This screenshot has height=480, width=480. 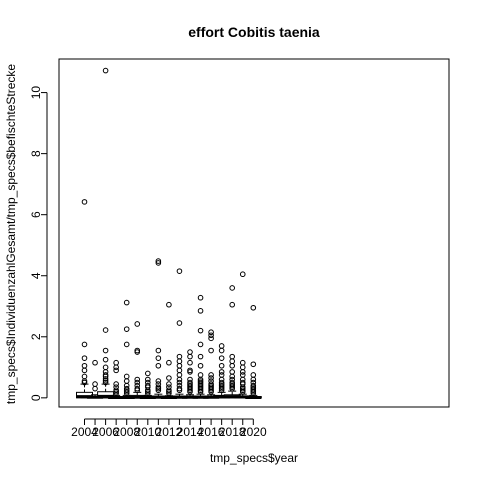 I want to click on x-tick-label: 2010, so click(x=147, y=432).